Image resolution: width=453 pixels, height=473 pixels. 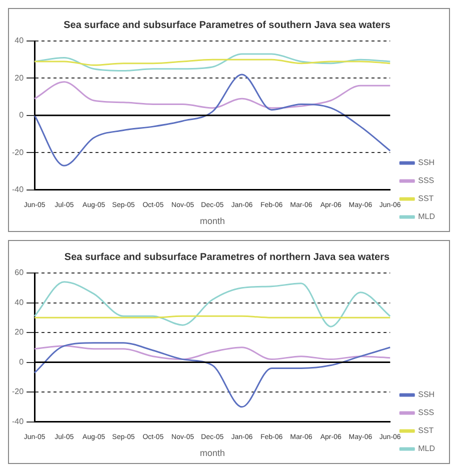 I want to click on chart-title: Sea surface and subsurface Parametres of northern Java sea waters, so click(x=227, y=257).